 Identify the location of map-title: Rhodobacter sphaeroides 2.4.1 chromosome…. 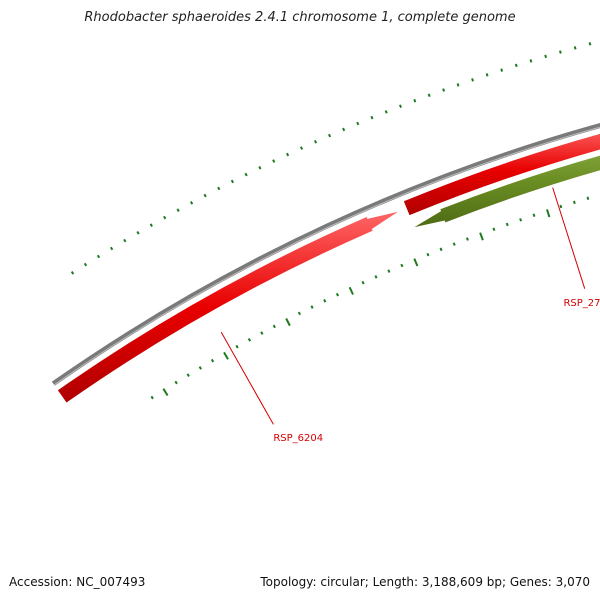
(300, 17).